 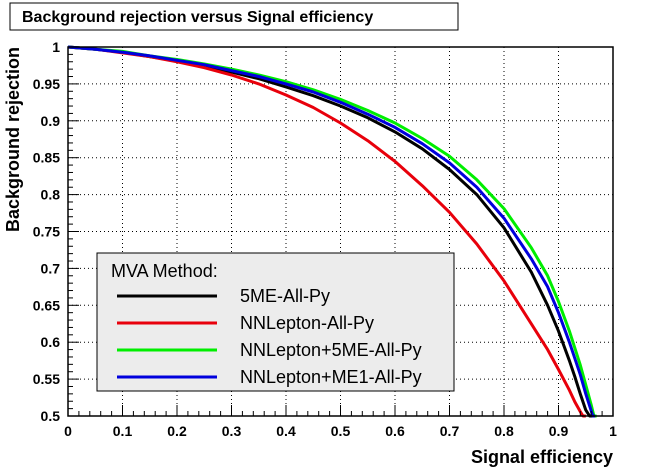 What do you see at coordinates (331, 377) in the screenshot?
I see `legend-label-4: NNLepton+ME1-All-Py` at bounding box center [331, 377].